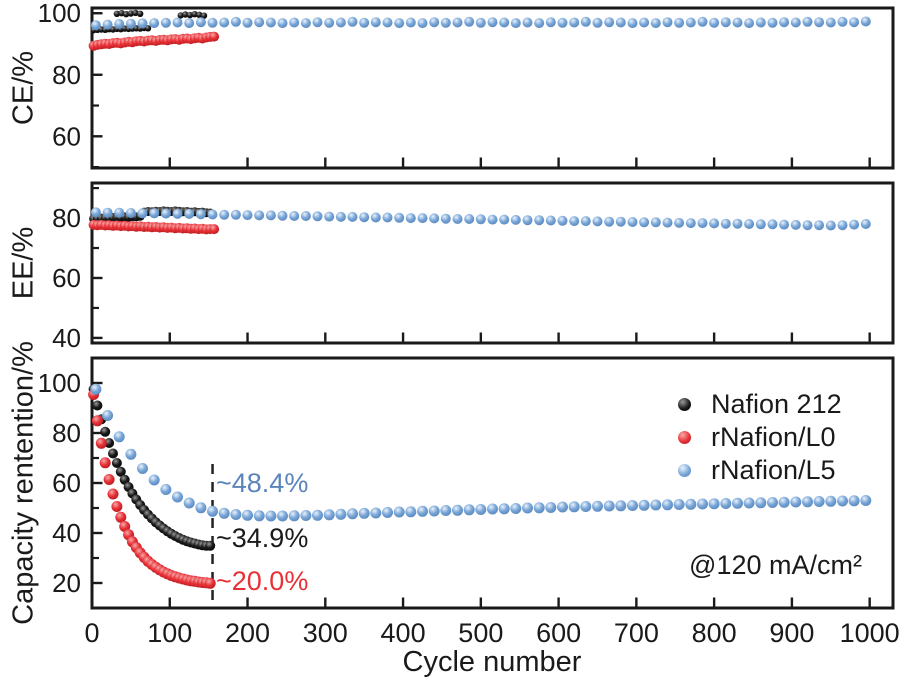 The height and width of the screenshot is (682, 908). Describe the element at coordinates (684, 470) in the screenshot. I see `legend-marker-blue-icon` at that location.